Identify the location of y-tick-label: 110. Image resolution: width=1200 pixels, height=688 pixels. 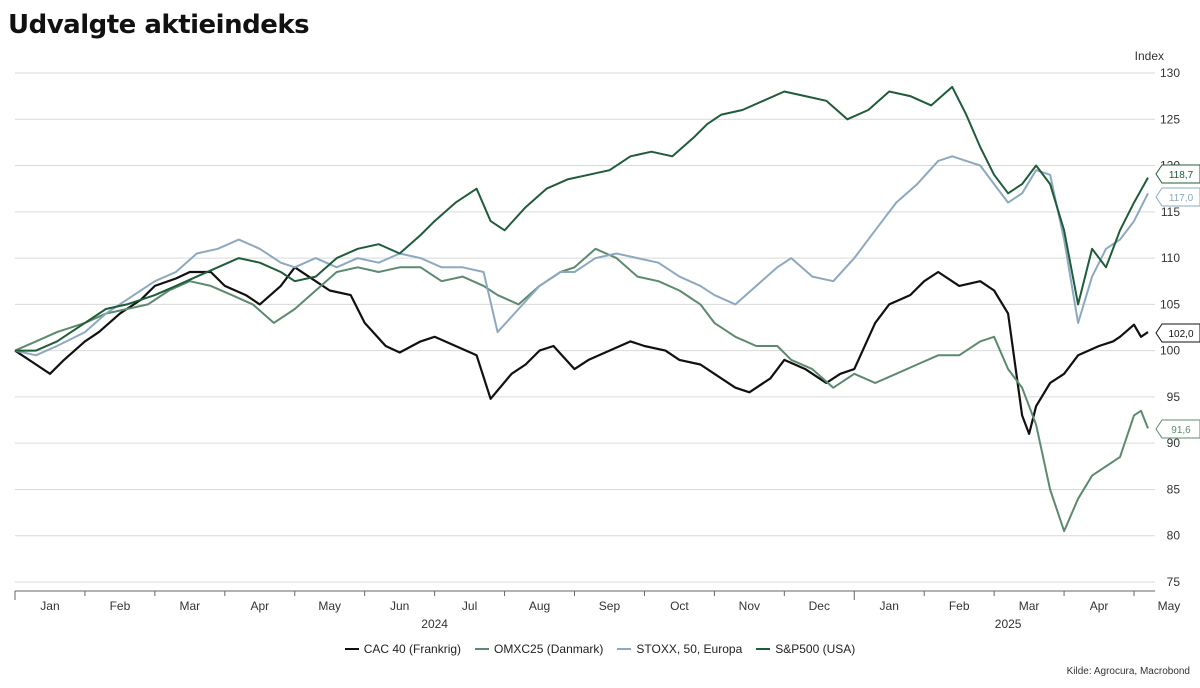
(1170, 258).